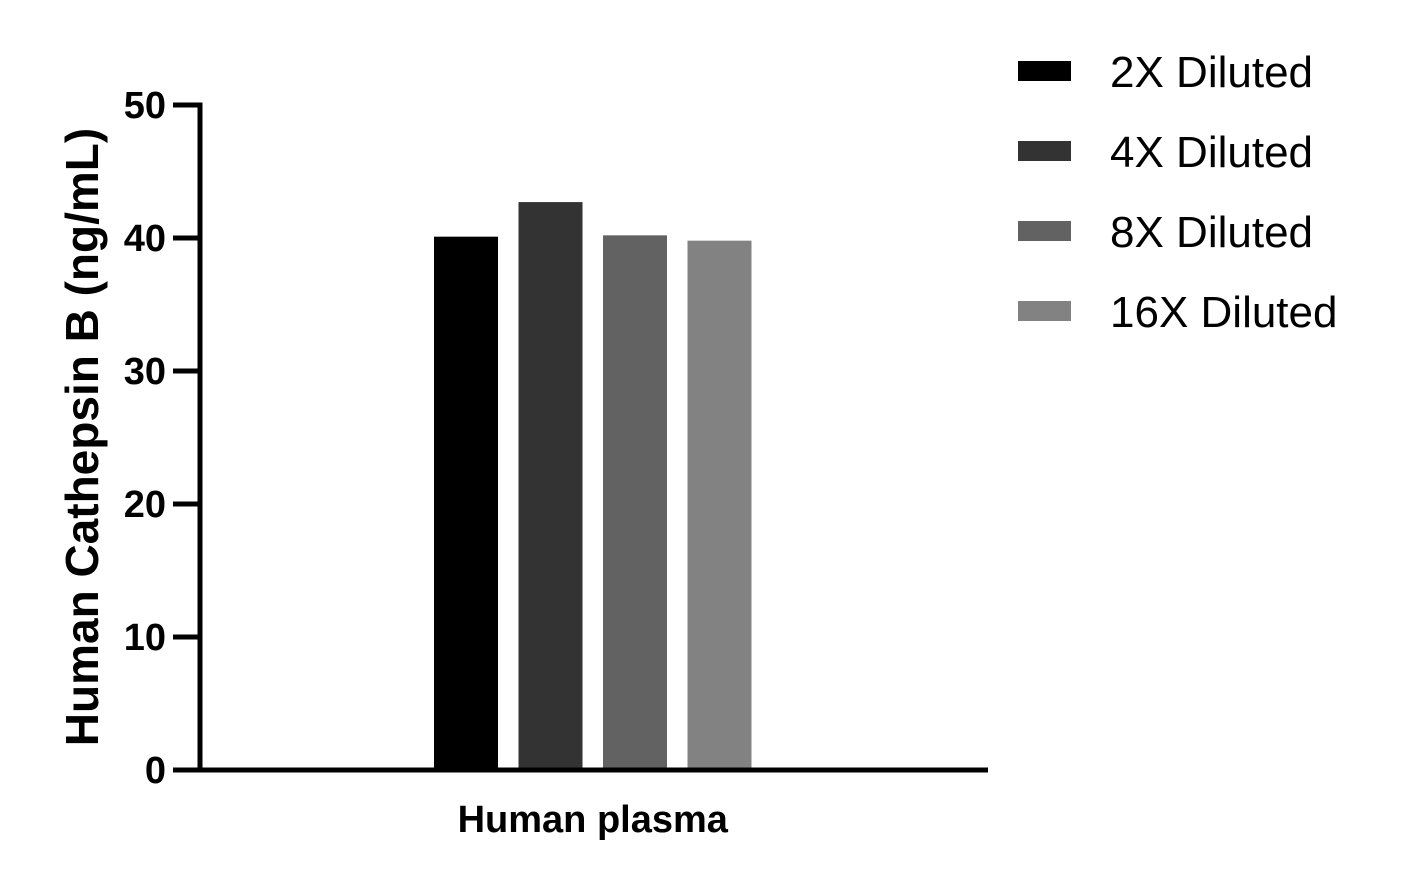 This screenshot has width=1406, height=893. I want to click on x-category-label: Human plasma, so click(593, 820).